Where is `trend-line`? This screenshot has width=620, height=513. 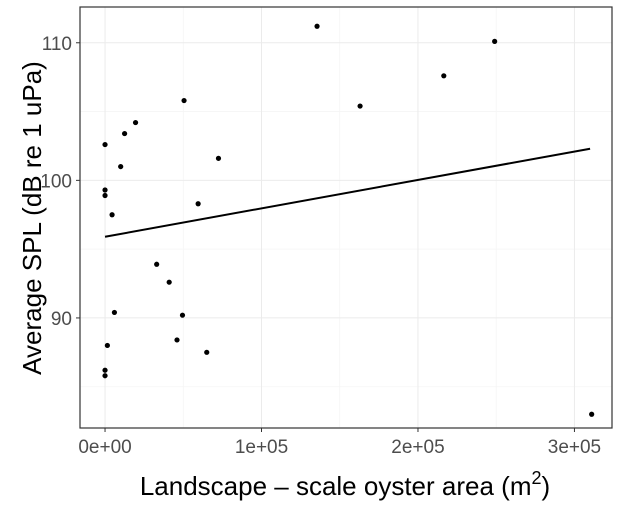 trend-line is located at coordinates (347, 192).